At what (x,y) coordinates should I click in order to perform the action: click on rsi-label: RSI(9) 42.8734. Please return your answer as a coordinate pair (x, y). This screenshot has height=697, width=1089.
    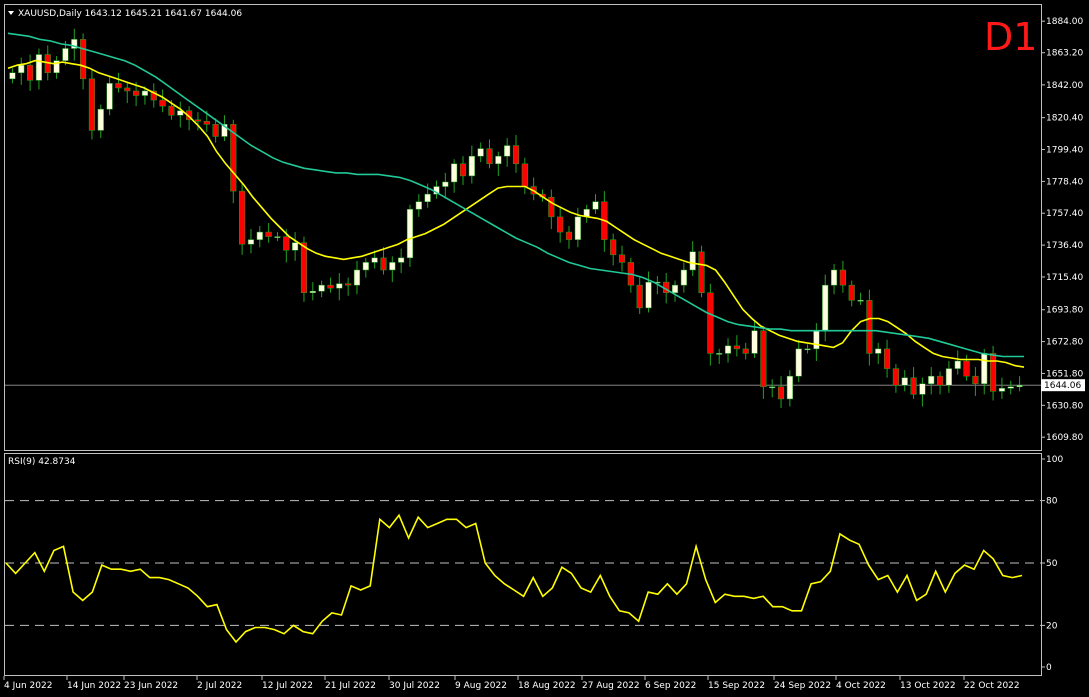
    Looking at the image, I should click on (42, 462).